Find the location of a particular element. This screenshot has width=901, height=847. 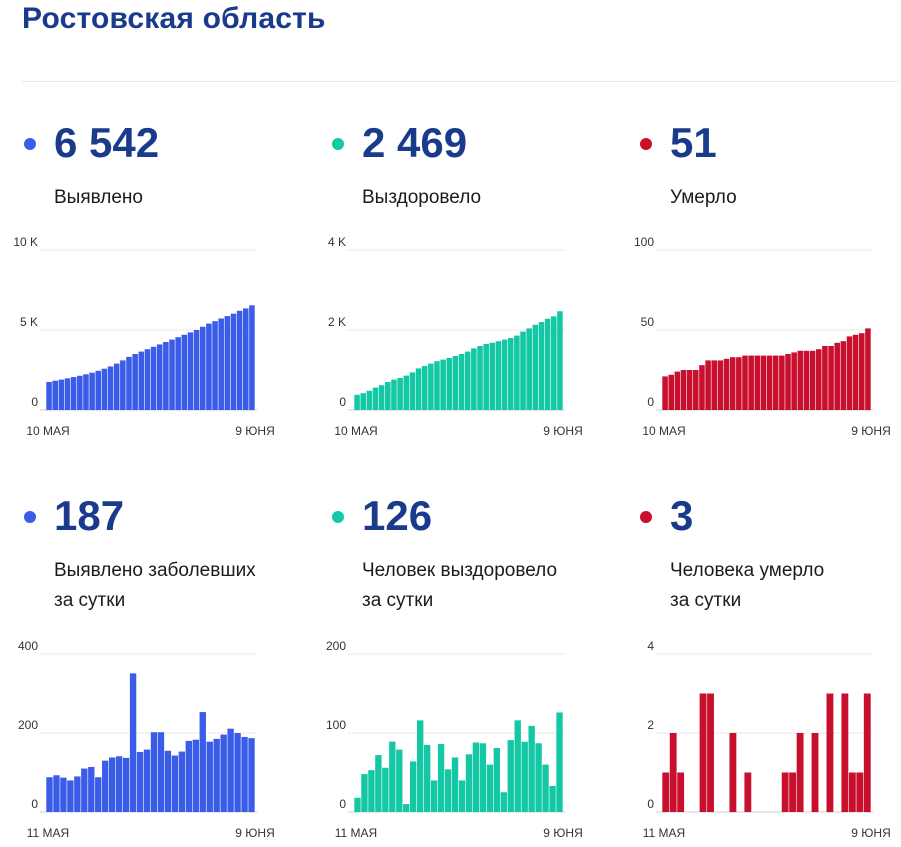

stat-label: Умерло is located at coordinates (703, 197).